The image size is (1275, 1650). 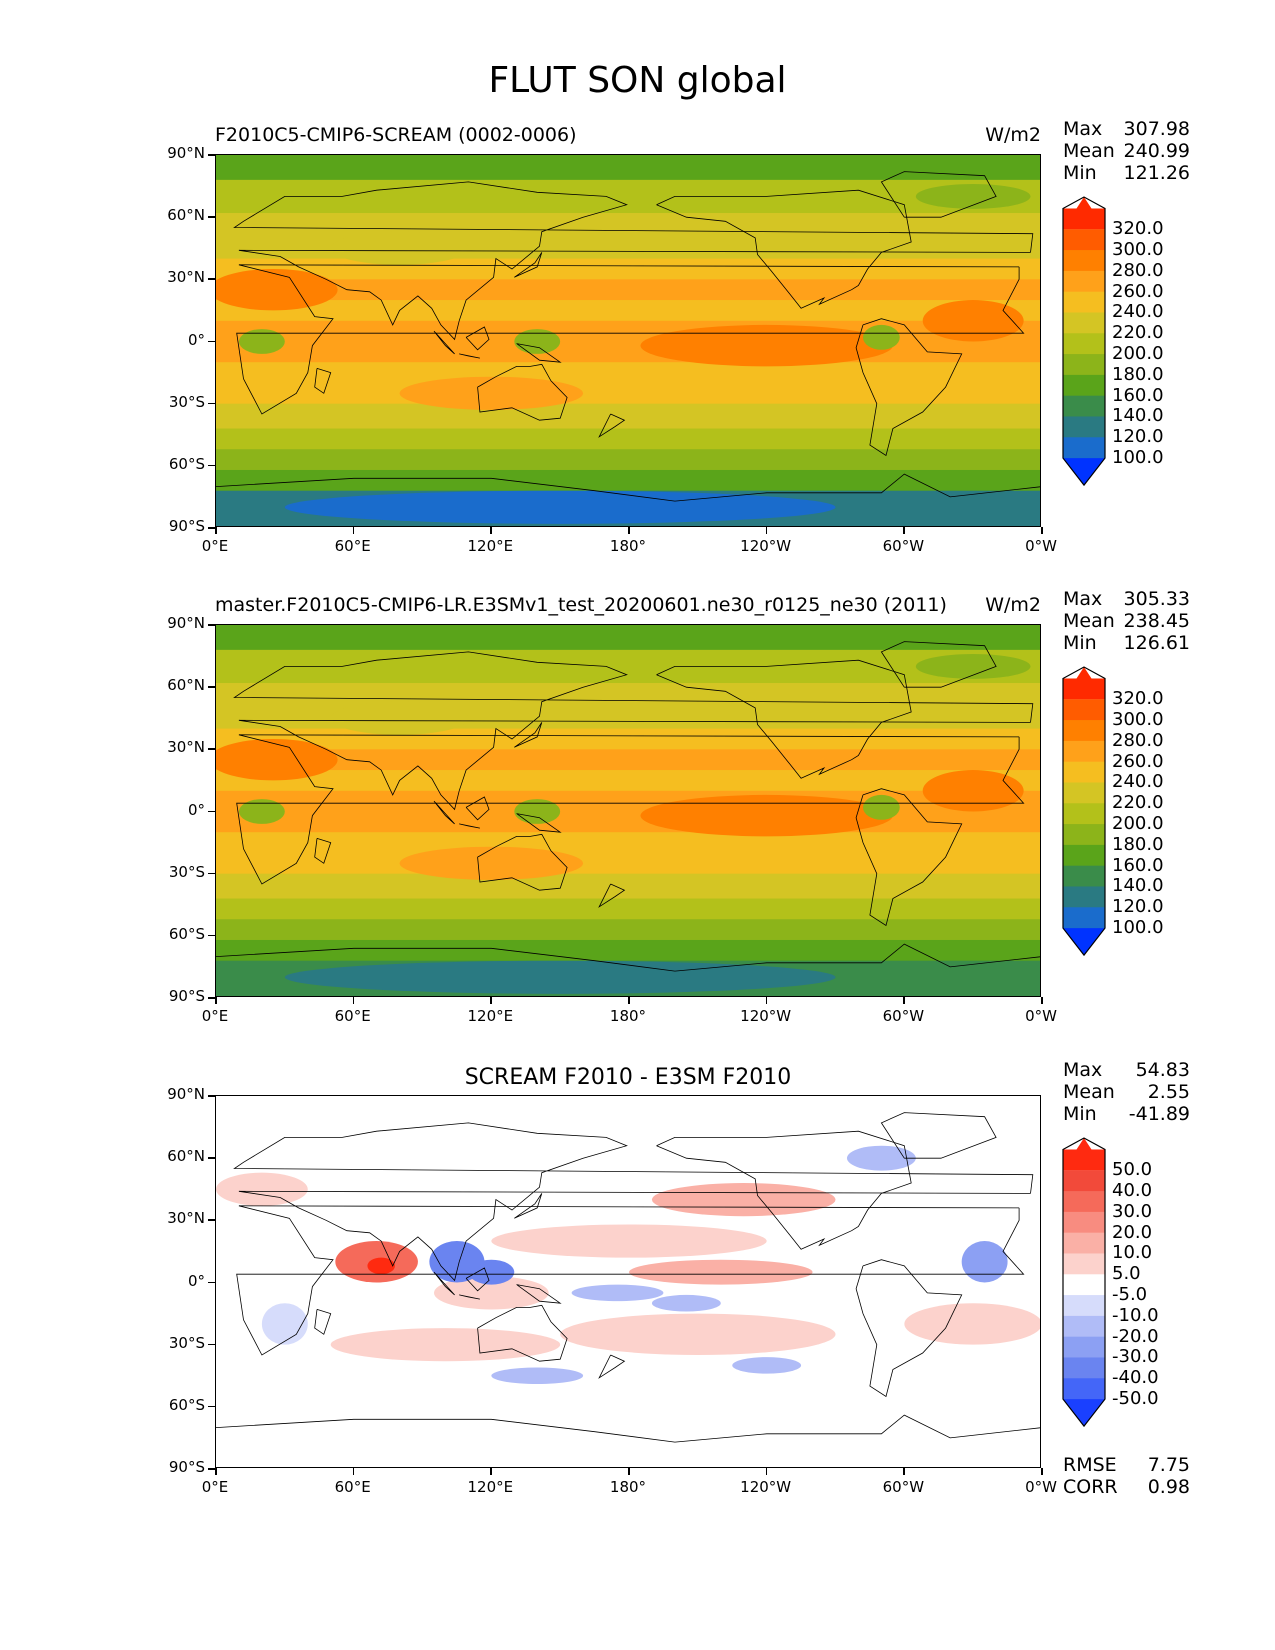 What do you see at coordinates (396, 135) in the screenshot?
I see `panel-title: F2010C5-CMIP6-SCREAM (0002-0006)` at bounding box center [396, 135].